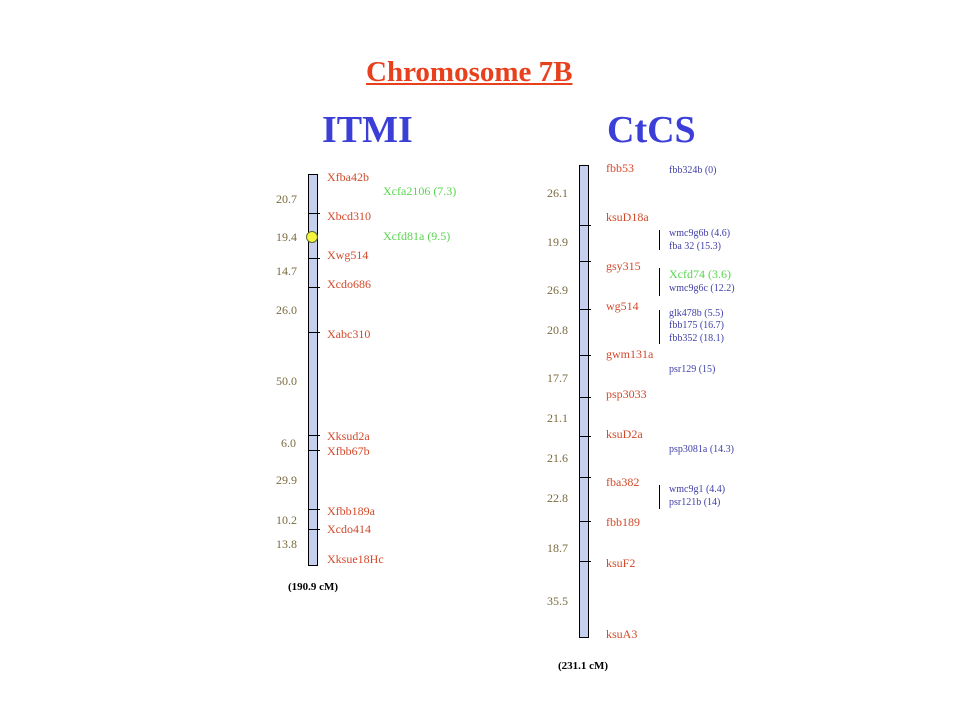  Describe the element at coordinates (557, 290) in the screenshot. I see `ctcs-distance-label: 26.9` at that location.